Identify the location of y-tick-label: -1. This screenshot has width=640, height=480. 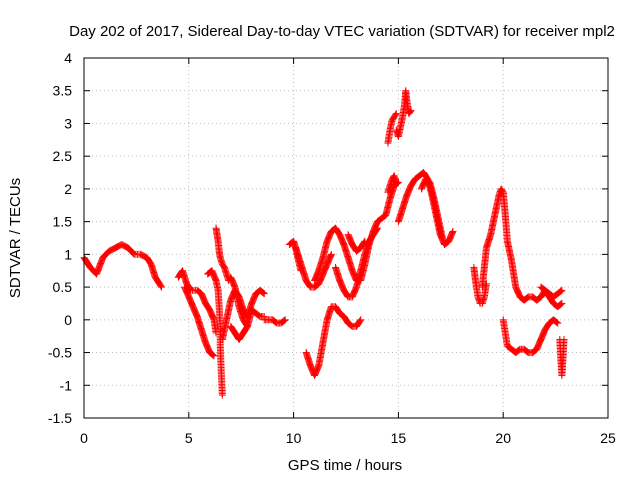
(66, 385).